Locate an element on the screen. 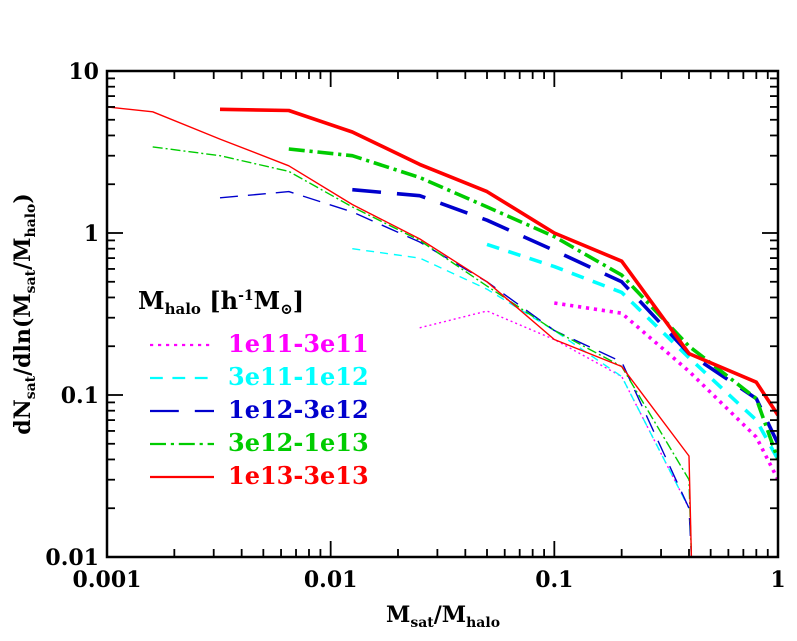 Image resolution: width=797 pixels, height=641 pixels. legend-label: 1e13-3e13 is located at coordinates (298, 475).